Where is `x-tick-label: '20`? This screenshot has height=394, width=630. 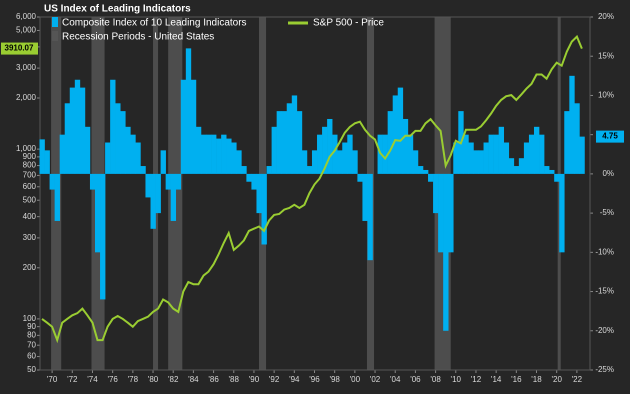 x-tick-label: '20 is located at coordinates (556, 379).